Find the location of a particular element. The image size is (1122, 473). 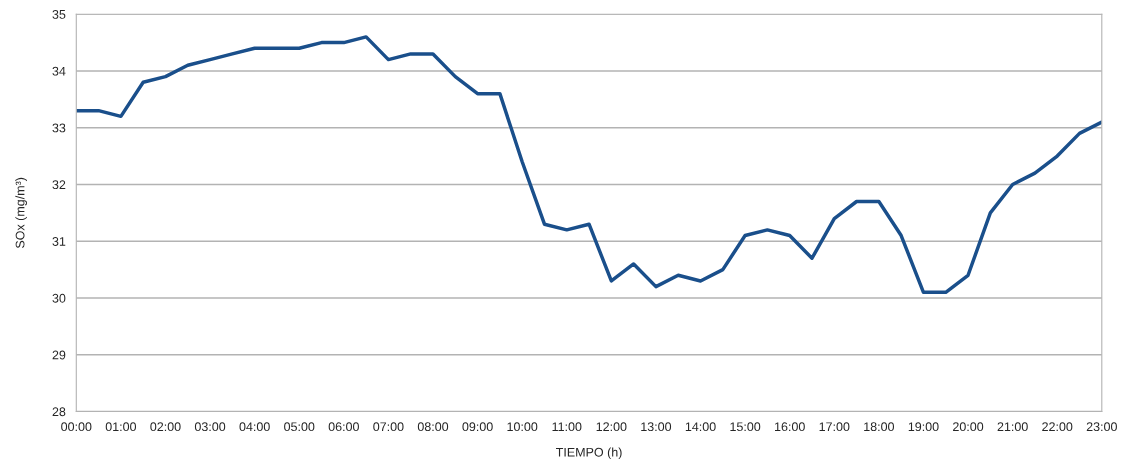

x-tick-label: 01:00 is located at coordinates (121, 427).